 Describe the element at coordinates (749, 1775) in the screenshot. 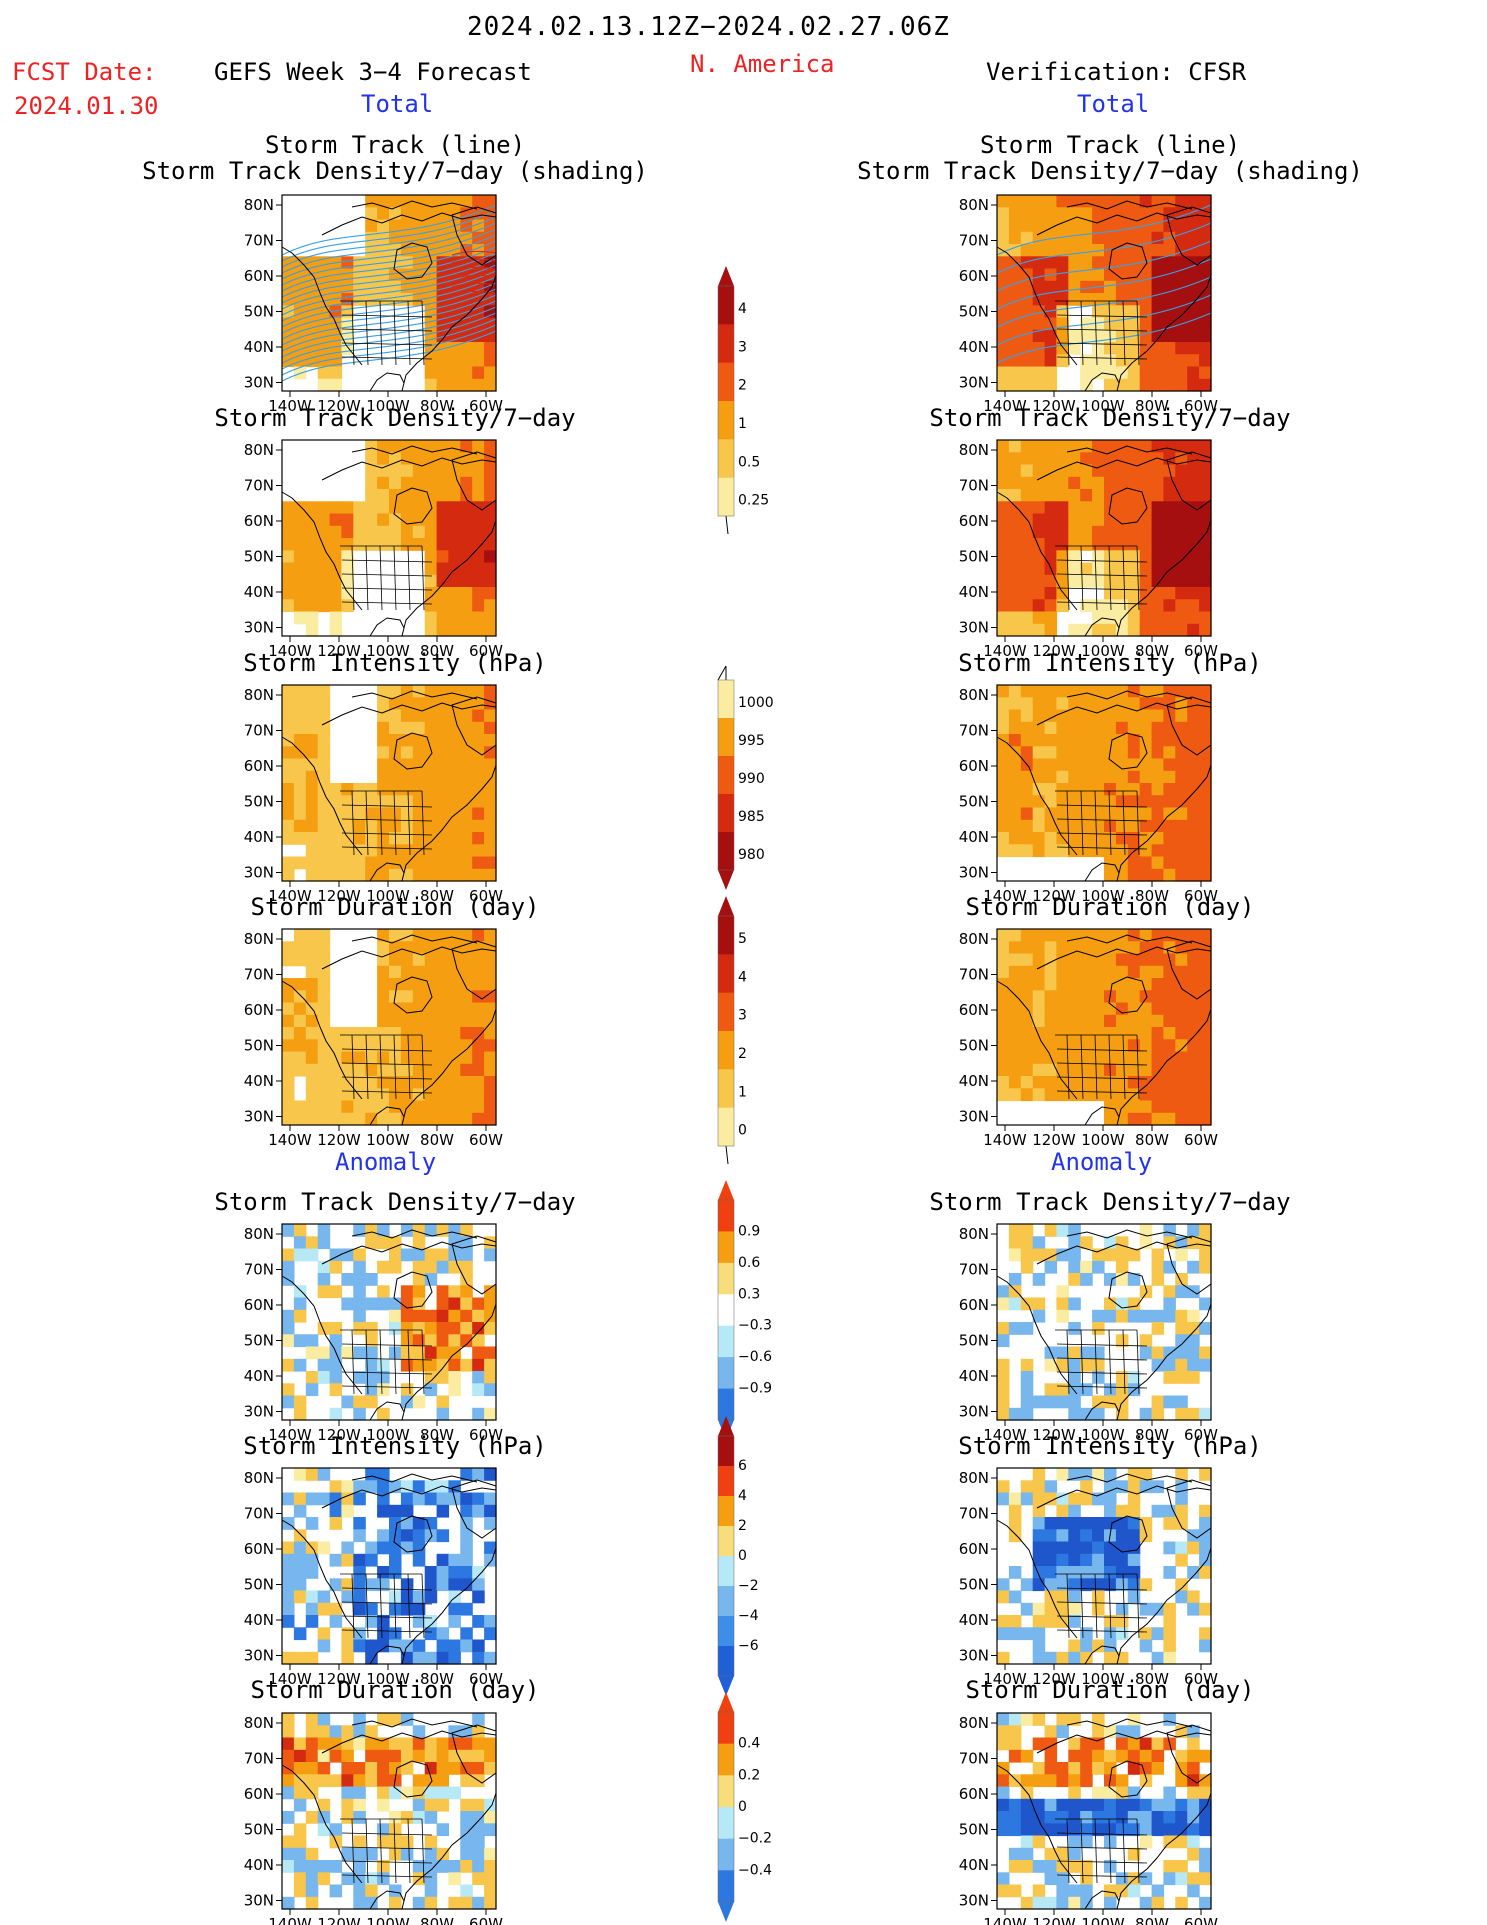

I see `colorbar-label: 0.2` at that location.